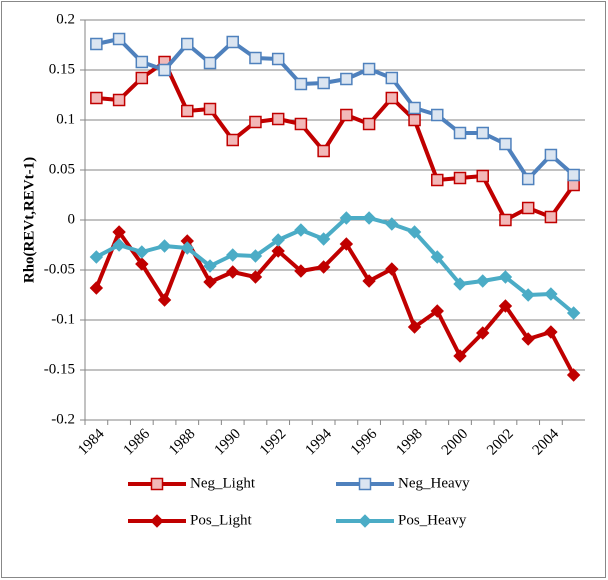  I want to click on y-tick-label: 0.15, so click(62, 69).